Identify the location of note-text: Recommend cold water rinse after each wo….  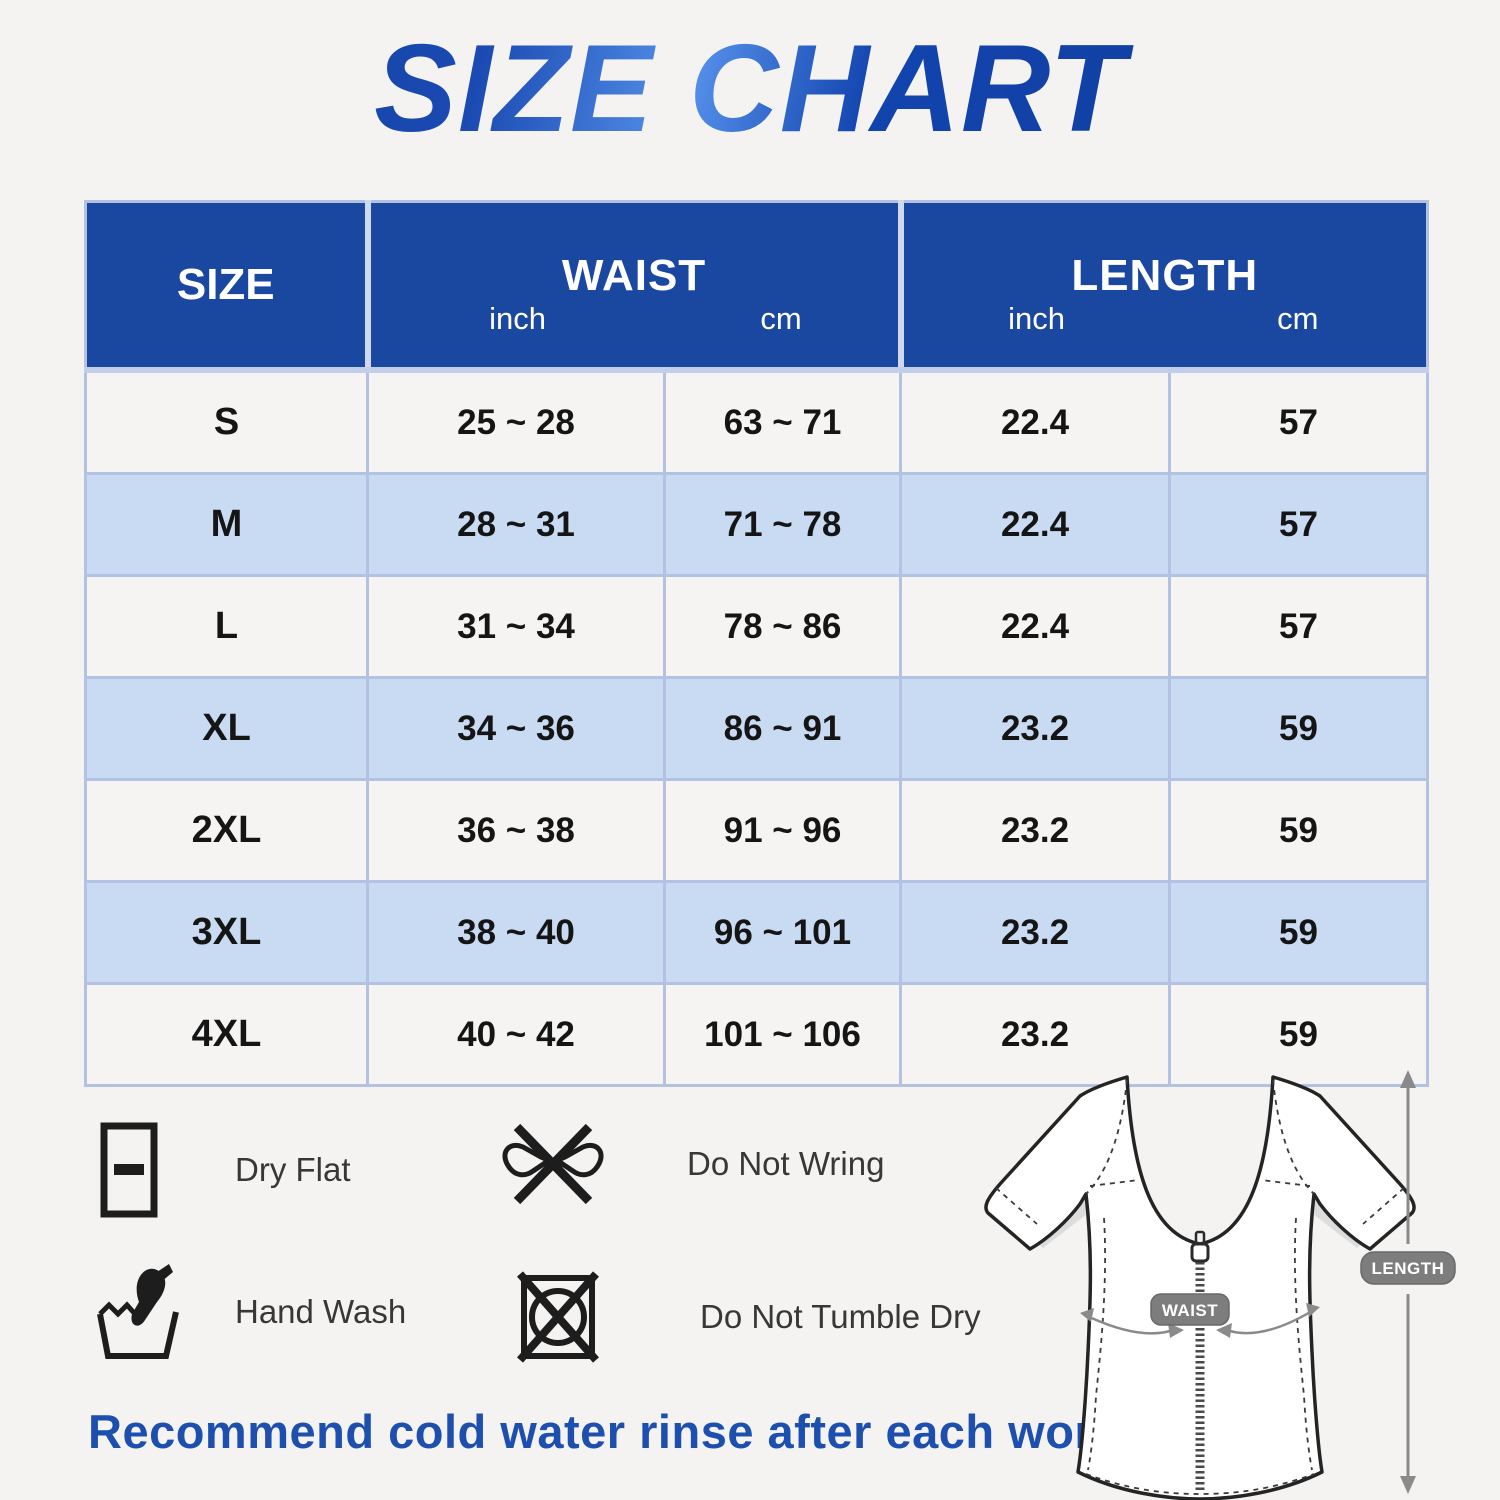
(648, 1431).